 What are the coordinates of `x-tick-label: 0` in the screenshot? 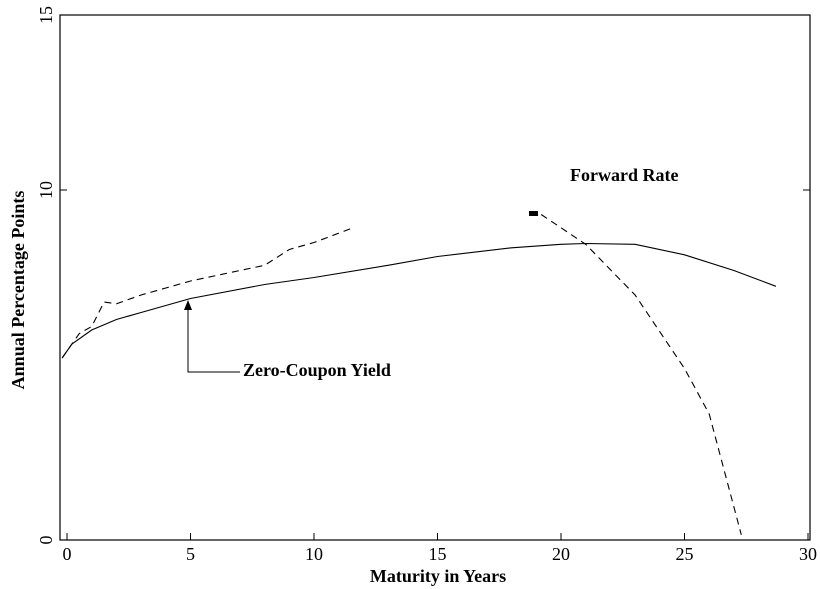 It's located at (67, 554).